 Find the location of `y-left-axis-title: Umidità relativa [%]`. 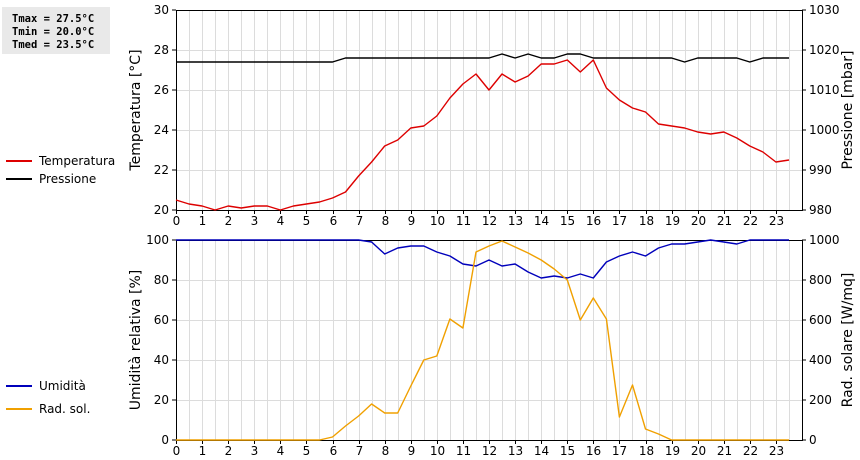

y-left-axis-title: Umidità relativa [%] is located at coordinates (136, 340).